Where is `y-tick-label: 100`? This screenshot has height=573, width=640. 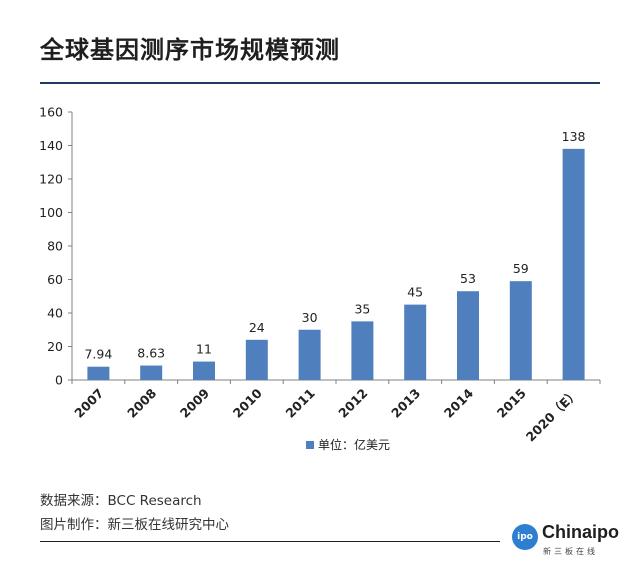 y-tick-label: 100 is located at coordinates (51, 212).